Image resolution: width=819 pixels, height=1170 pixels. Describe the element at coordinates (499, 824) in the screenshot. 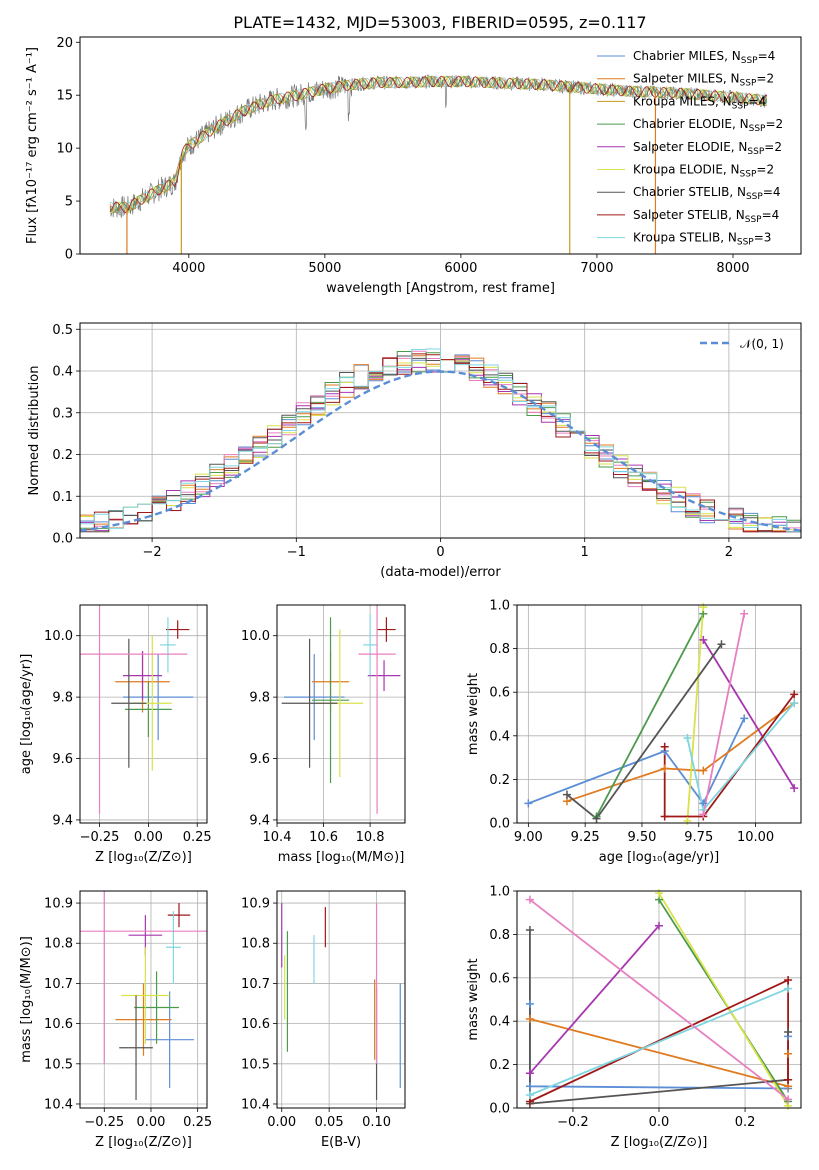

I see `y-tick-label: 0.0` at that location.